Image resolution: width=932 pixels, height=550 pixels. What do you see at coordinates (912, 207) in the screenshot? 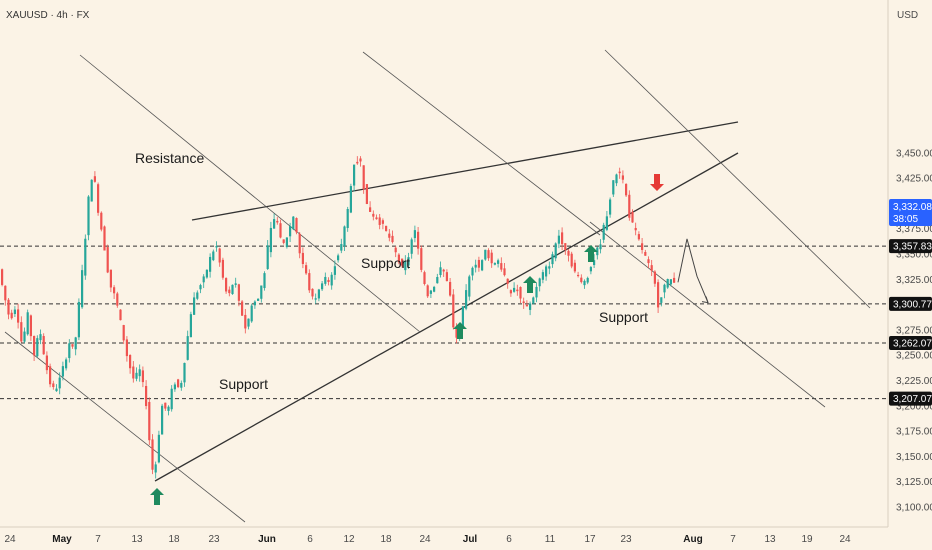
I see `current-price: 3,332.08` at bounding box center [912, 207].